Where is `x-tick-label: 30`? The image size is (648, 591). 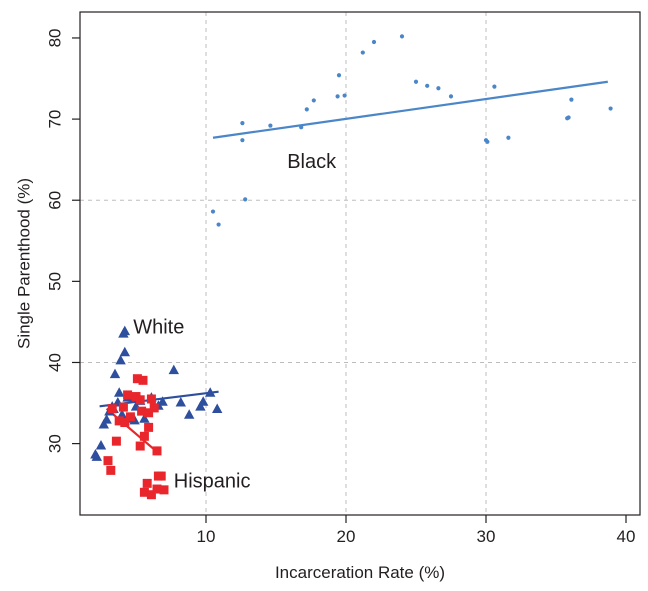 x-tick-label: 30 is located at coordinates (486, 536).